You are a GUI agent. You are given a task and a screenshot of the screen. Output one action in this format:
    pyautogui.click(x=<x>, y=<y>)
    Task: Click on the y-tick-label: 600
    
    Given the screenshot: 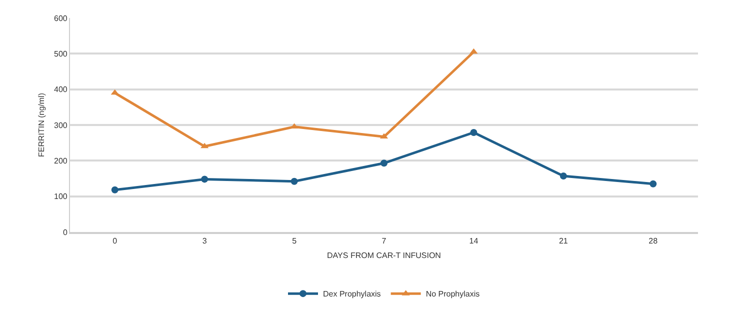 What is the action you would take?
    pyautogui.click(x=61, y=18)
    